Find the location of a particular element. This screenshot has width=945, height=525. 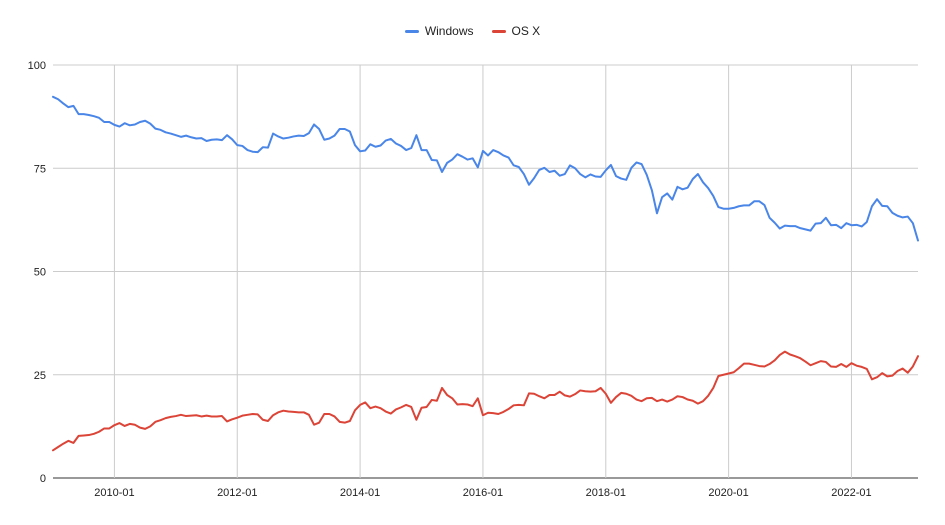

legend-item-windows: Windows is located at coordinates (439, 31).